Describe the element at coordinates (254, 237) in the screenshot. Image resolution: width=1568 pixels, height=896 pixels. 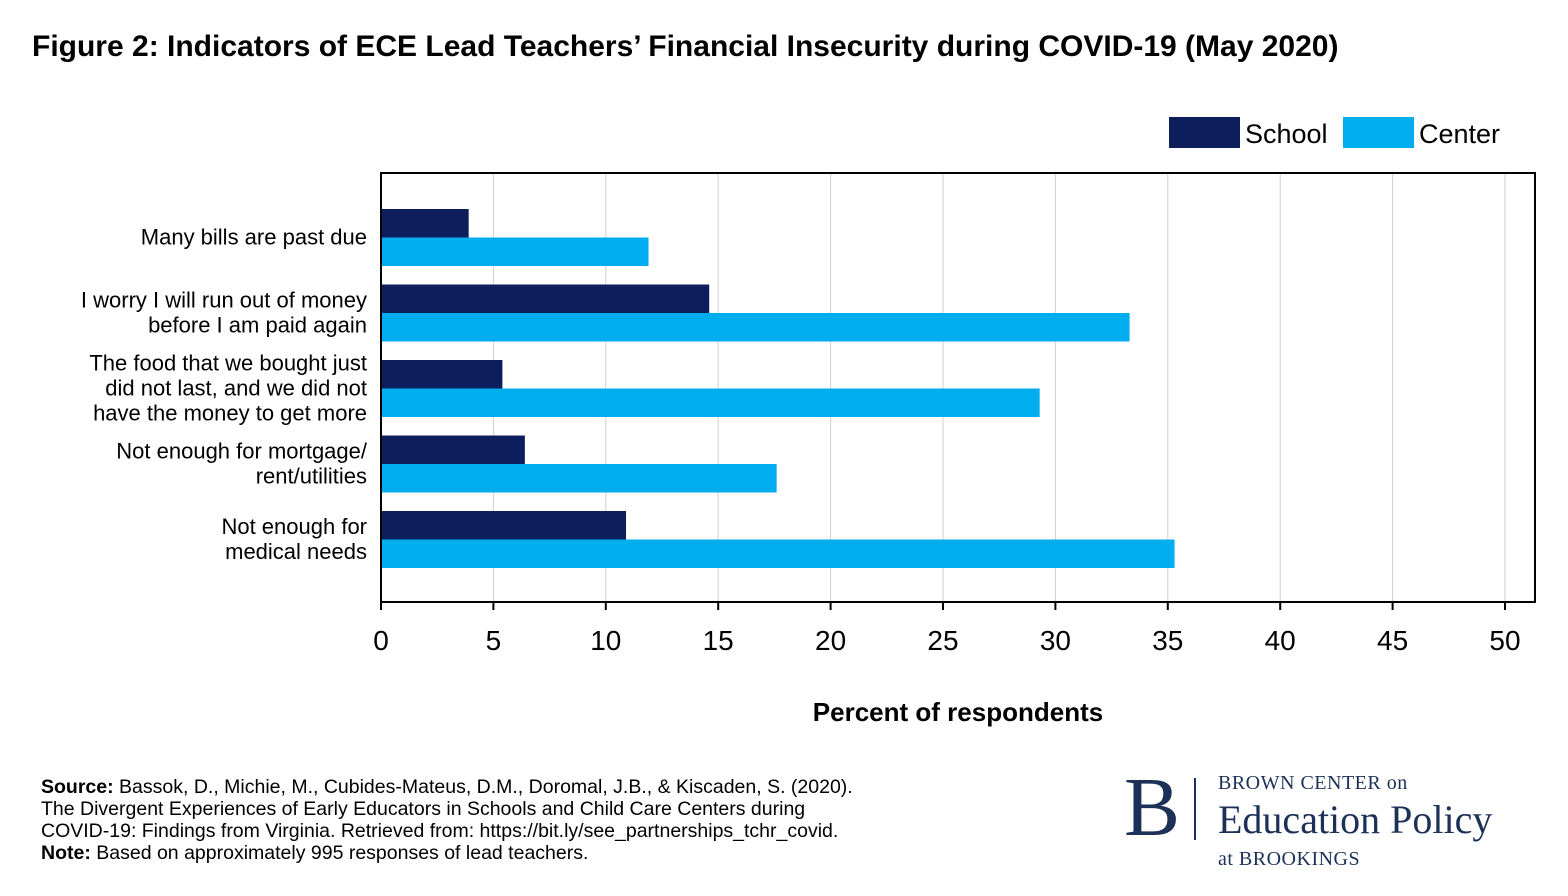
I see `category-label-0-line-0: Many bills are past due` at that location.